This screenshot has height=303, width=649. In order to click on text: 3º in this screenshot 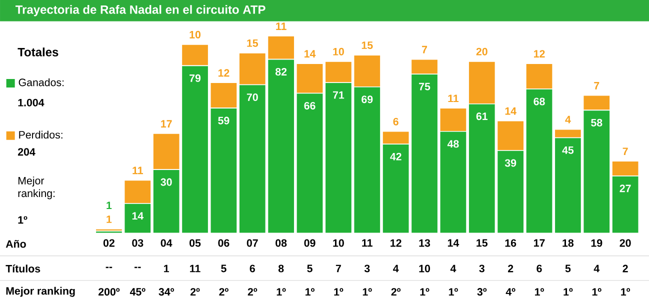, I will do `click(482, 292)`.